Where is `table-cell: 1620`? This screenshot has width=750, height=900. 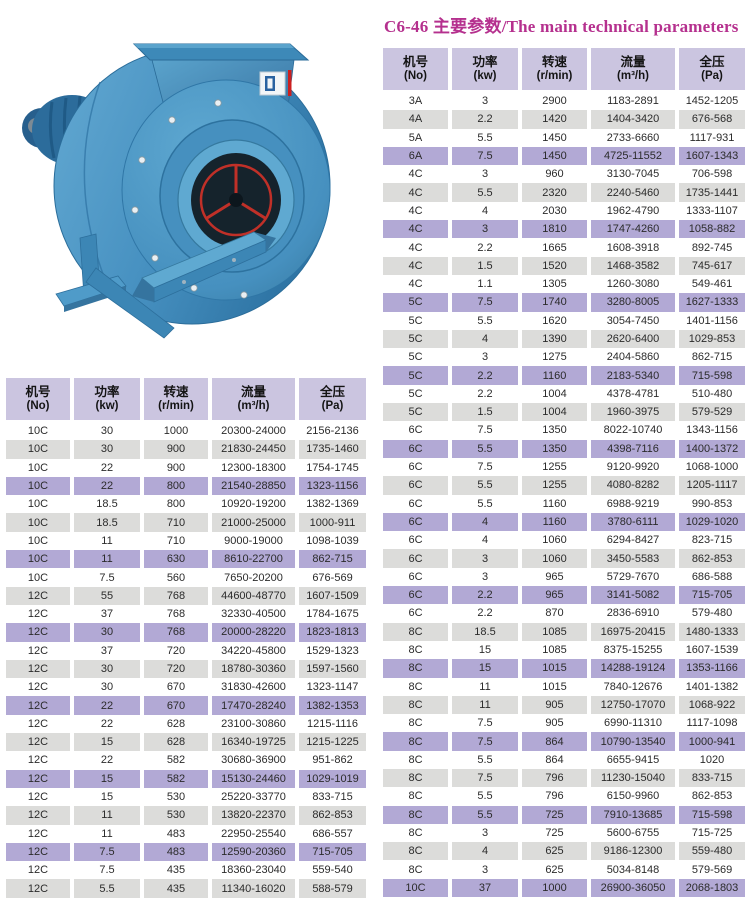
table-cell: 1620 is located at coordinates (554, 320).